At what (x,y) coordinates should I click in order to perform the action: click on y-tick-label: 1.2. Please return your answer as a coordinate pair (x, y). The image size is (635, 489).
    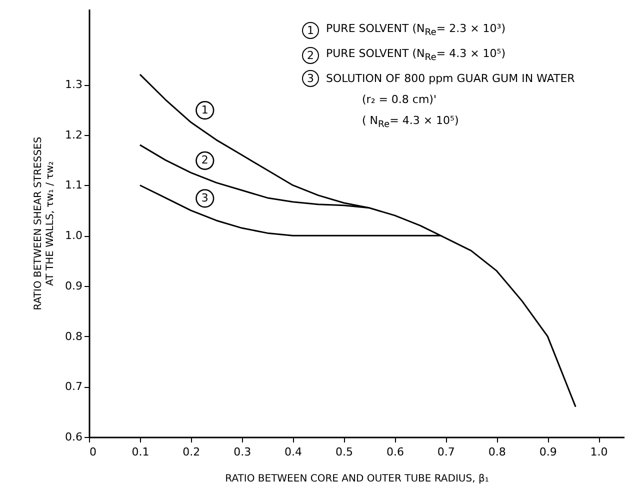
    Looking at the image, I should click on (73, 135).